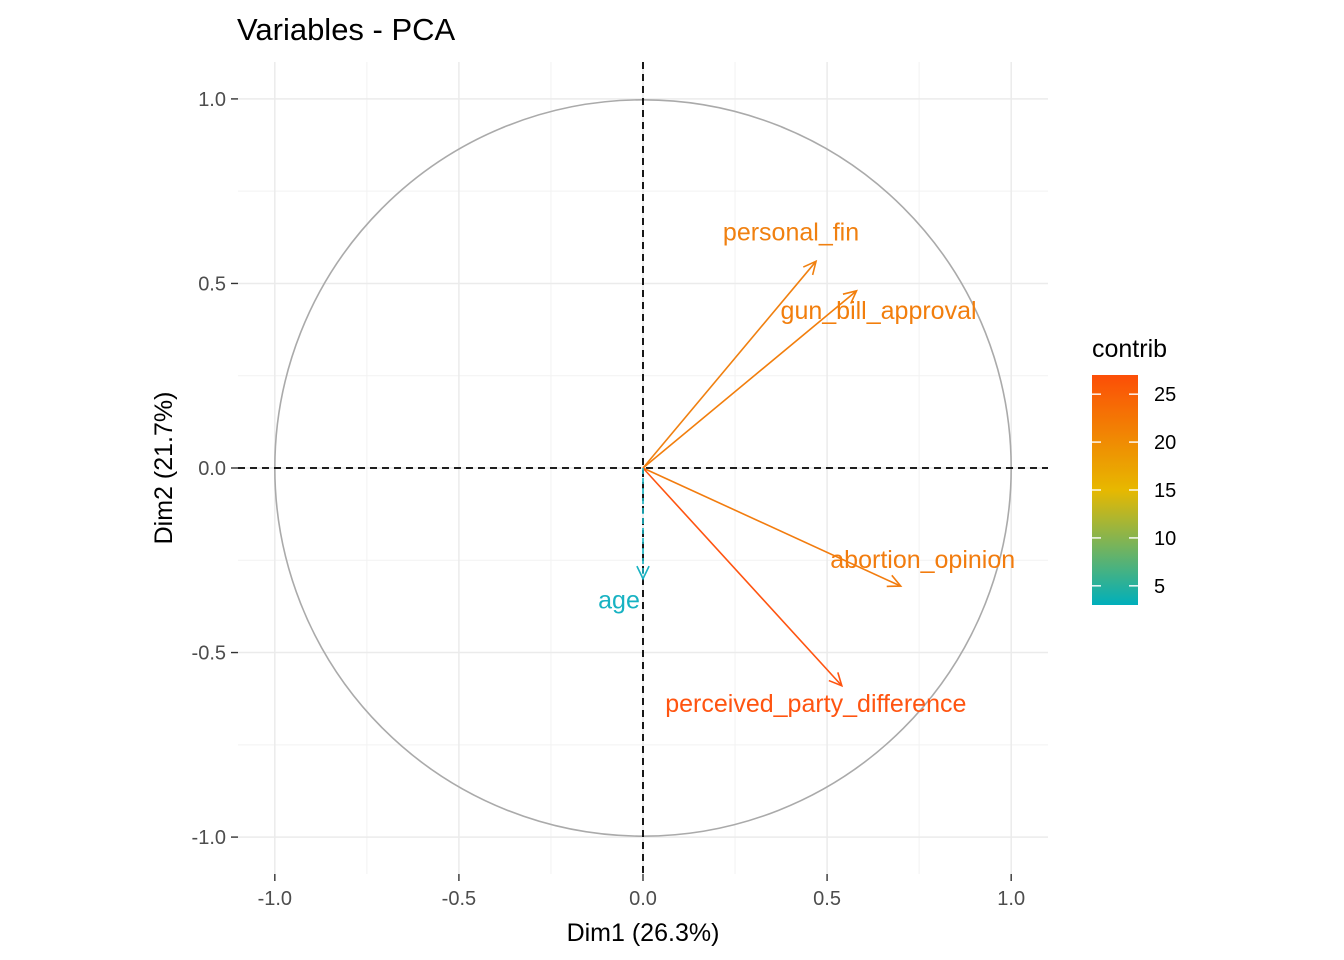 This screenshot has width=1344, height=960. What do you see at coordinates (729, 364) in the screenshot?
I see `arrow-personal-fin` at bounding box center [729, 364].